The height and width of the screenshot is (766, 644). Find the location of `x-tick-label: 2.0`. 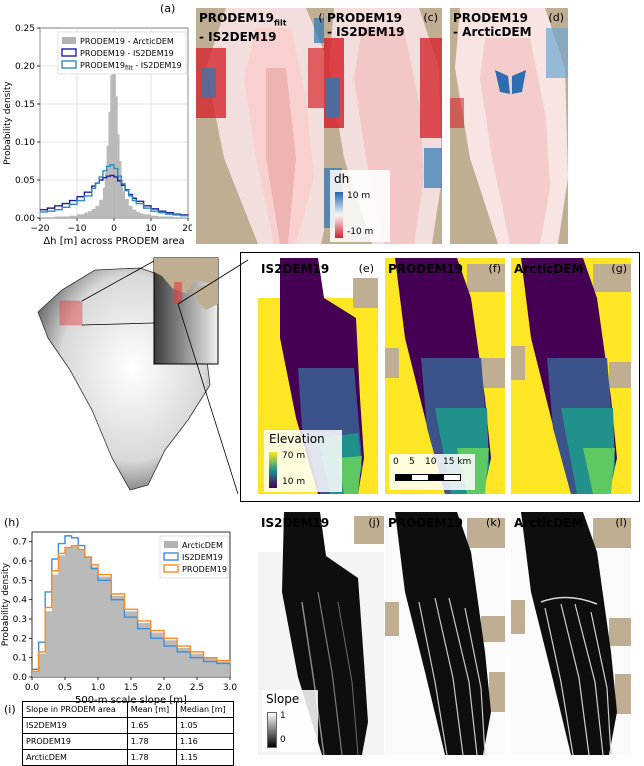

x-tick-label: 2.0 is located at coordinates (164, 688).